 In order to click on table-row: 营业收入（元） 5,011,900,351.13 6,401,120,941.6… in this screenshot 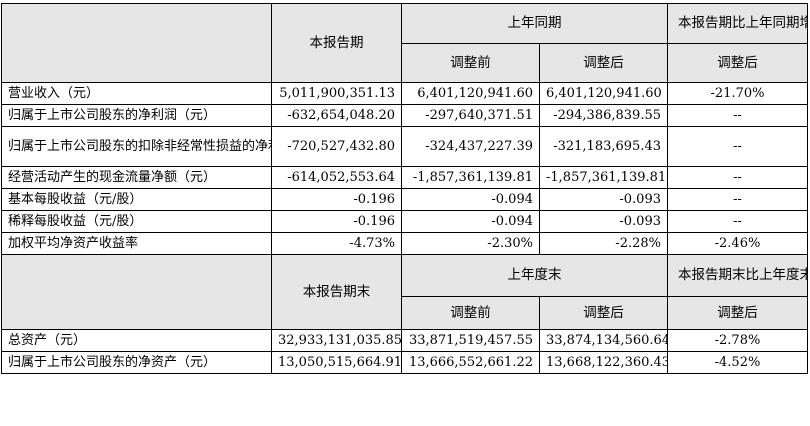, I will do `click(404, 93)`.